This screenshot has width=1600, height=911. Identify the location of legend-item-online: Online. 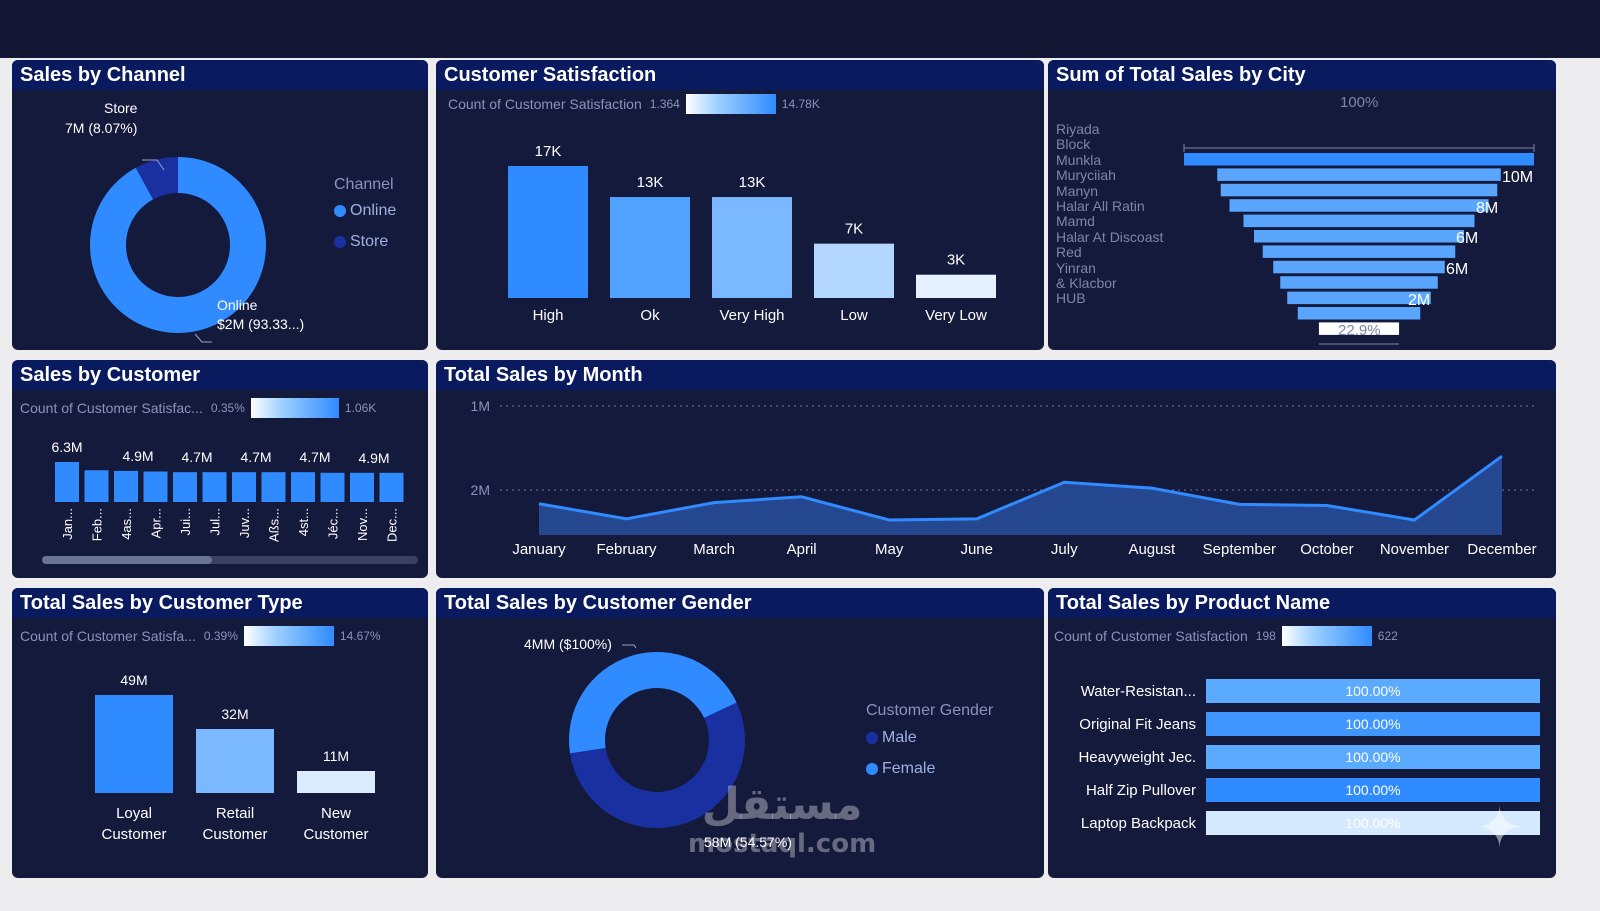
(365, 211).